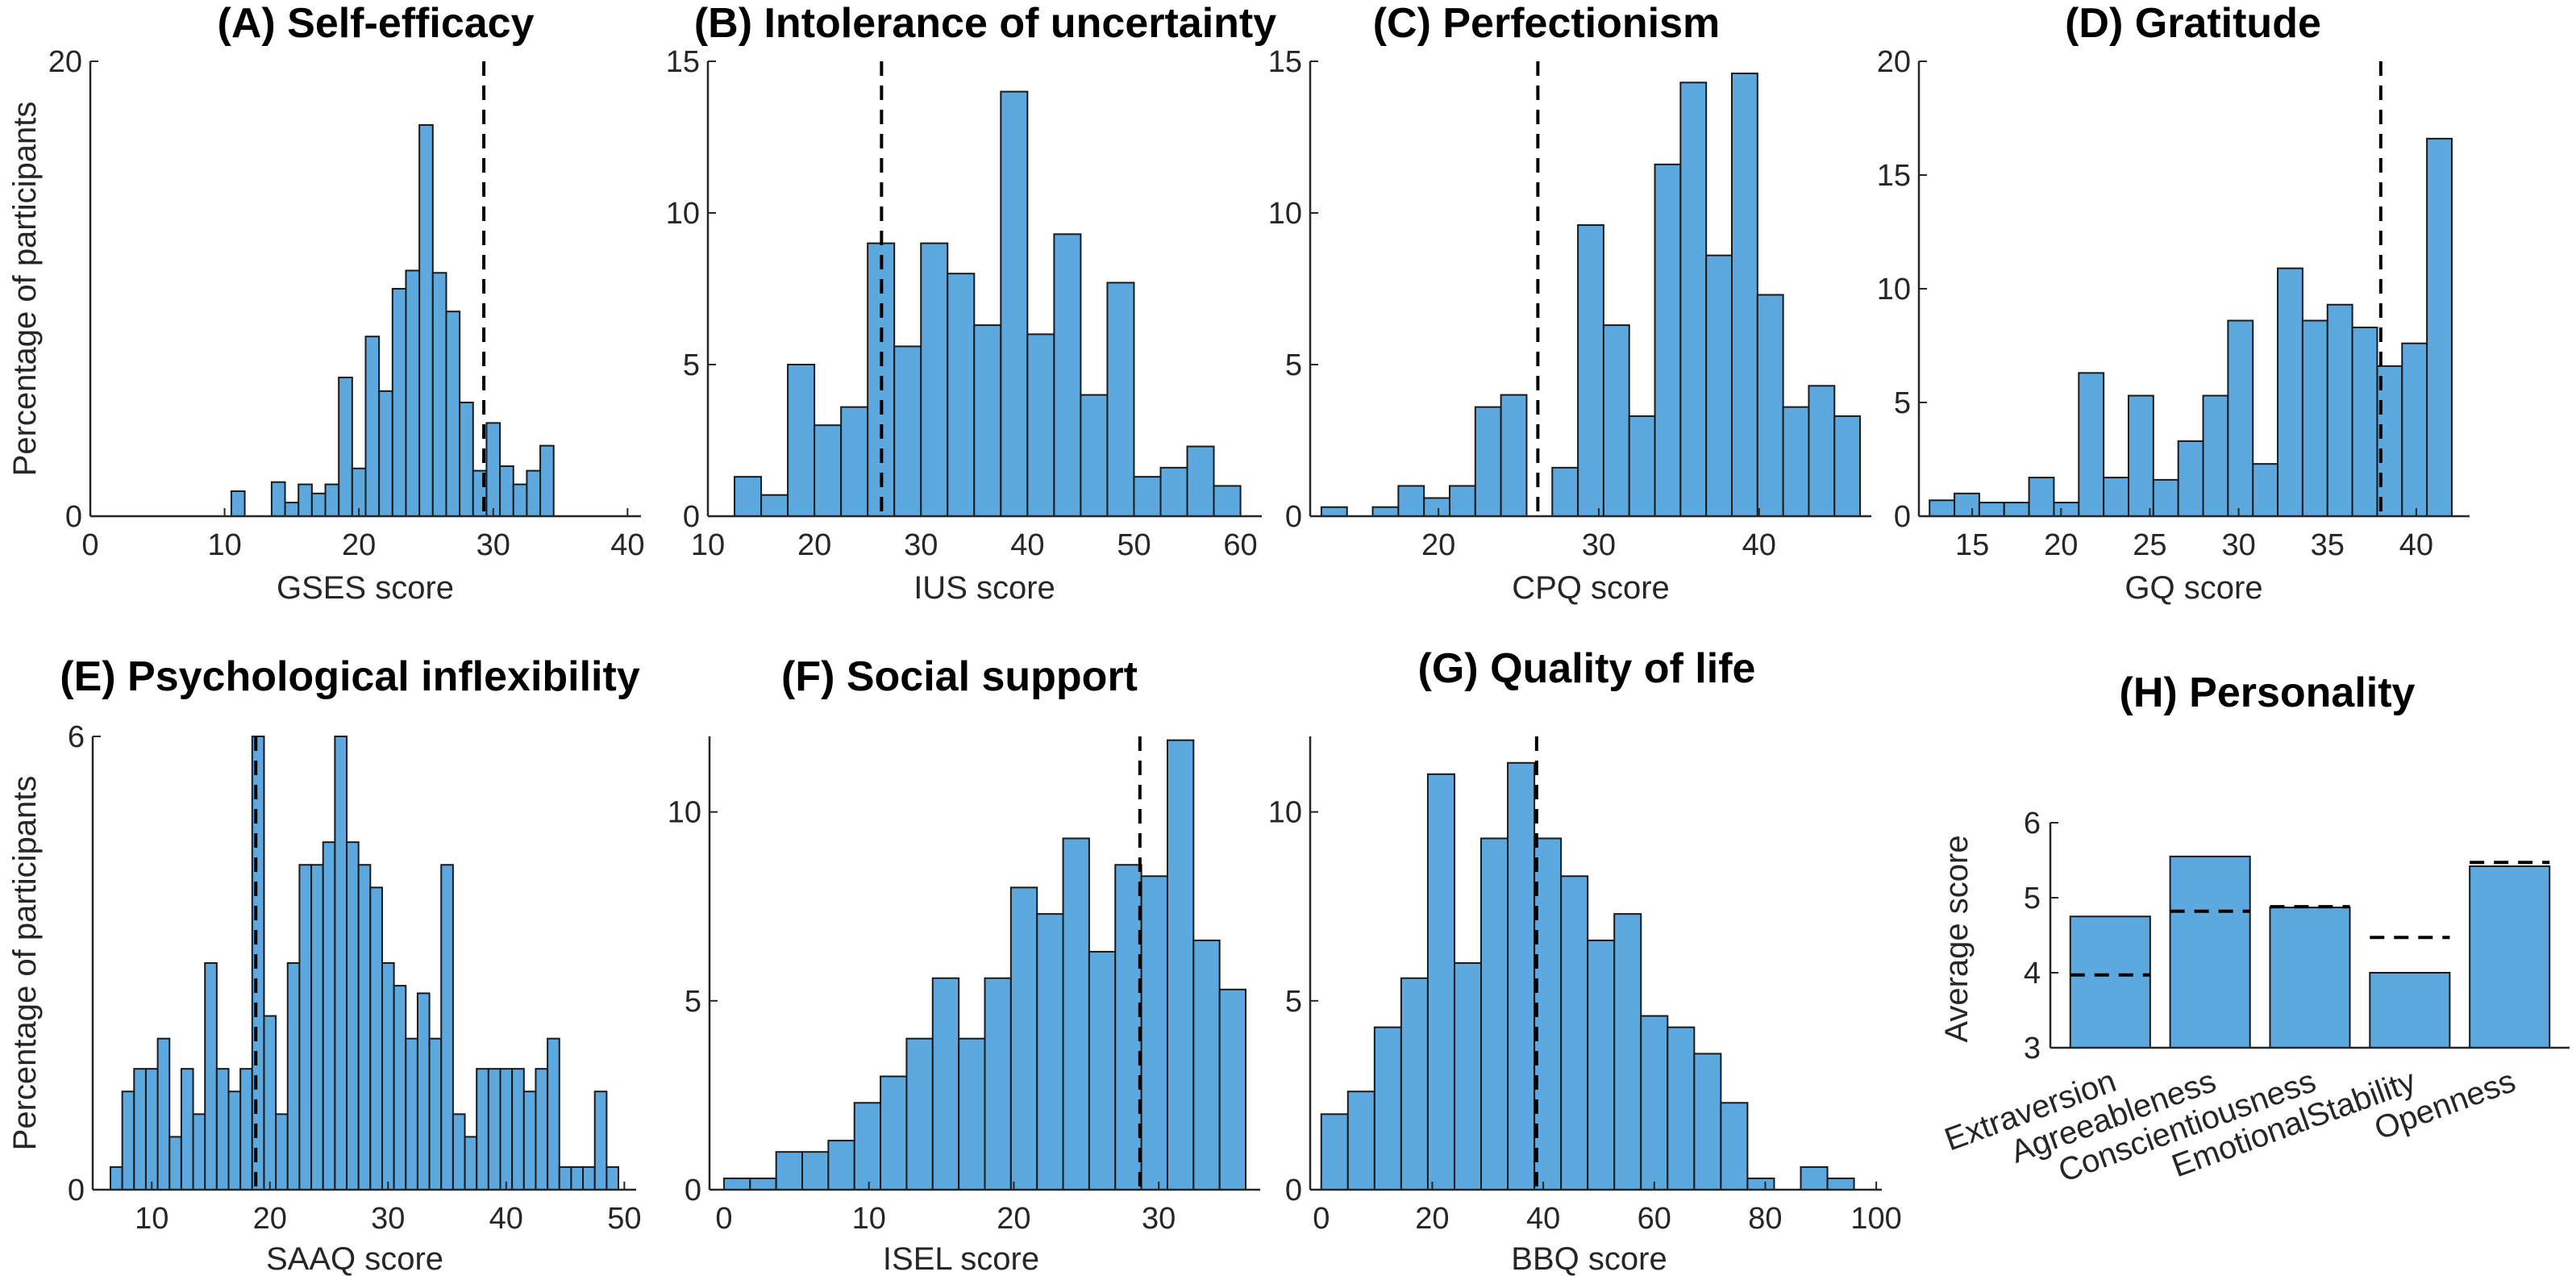  I want to click on panel-h-y-tick-label: 4, so click(2033, 973).